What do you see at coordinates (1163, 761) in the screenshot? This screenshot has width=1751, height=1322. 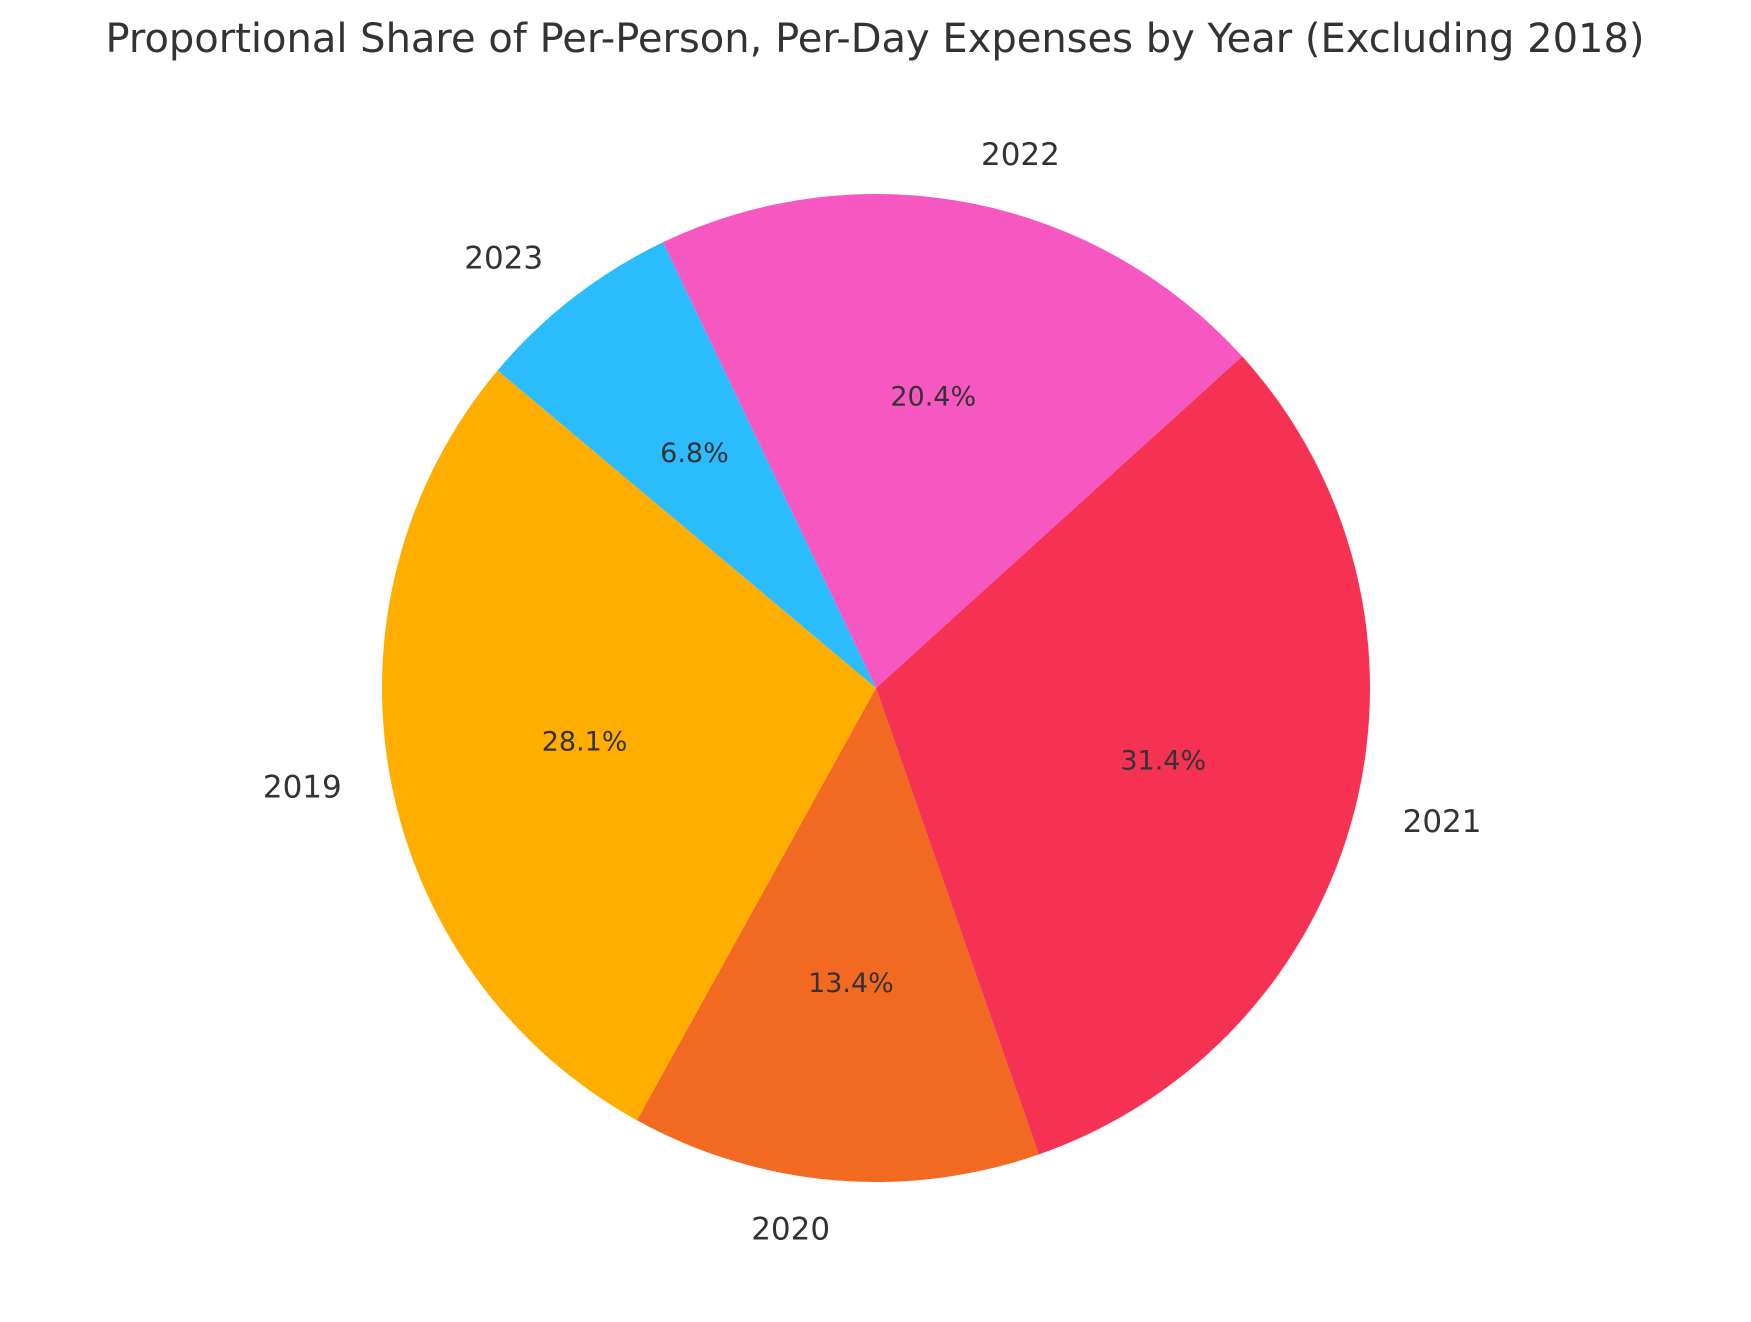 I see `pct-label-2021: 31.4%` at bounding box center [1163, 761].